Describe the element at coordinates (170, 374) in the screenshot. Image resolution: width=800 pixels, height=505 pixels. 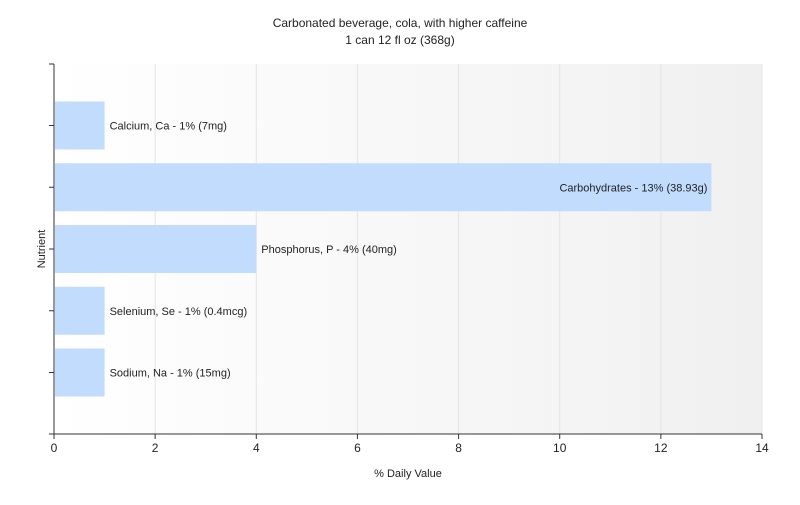
I see `bar-label: Sodium, Na - 1% (15mg)` at that location.